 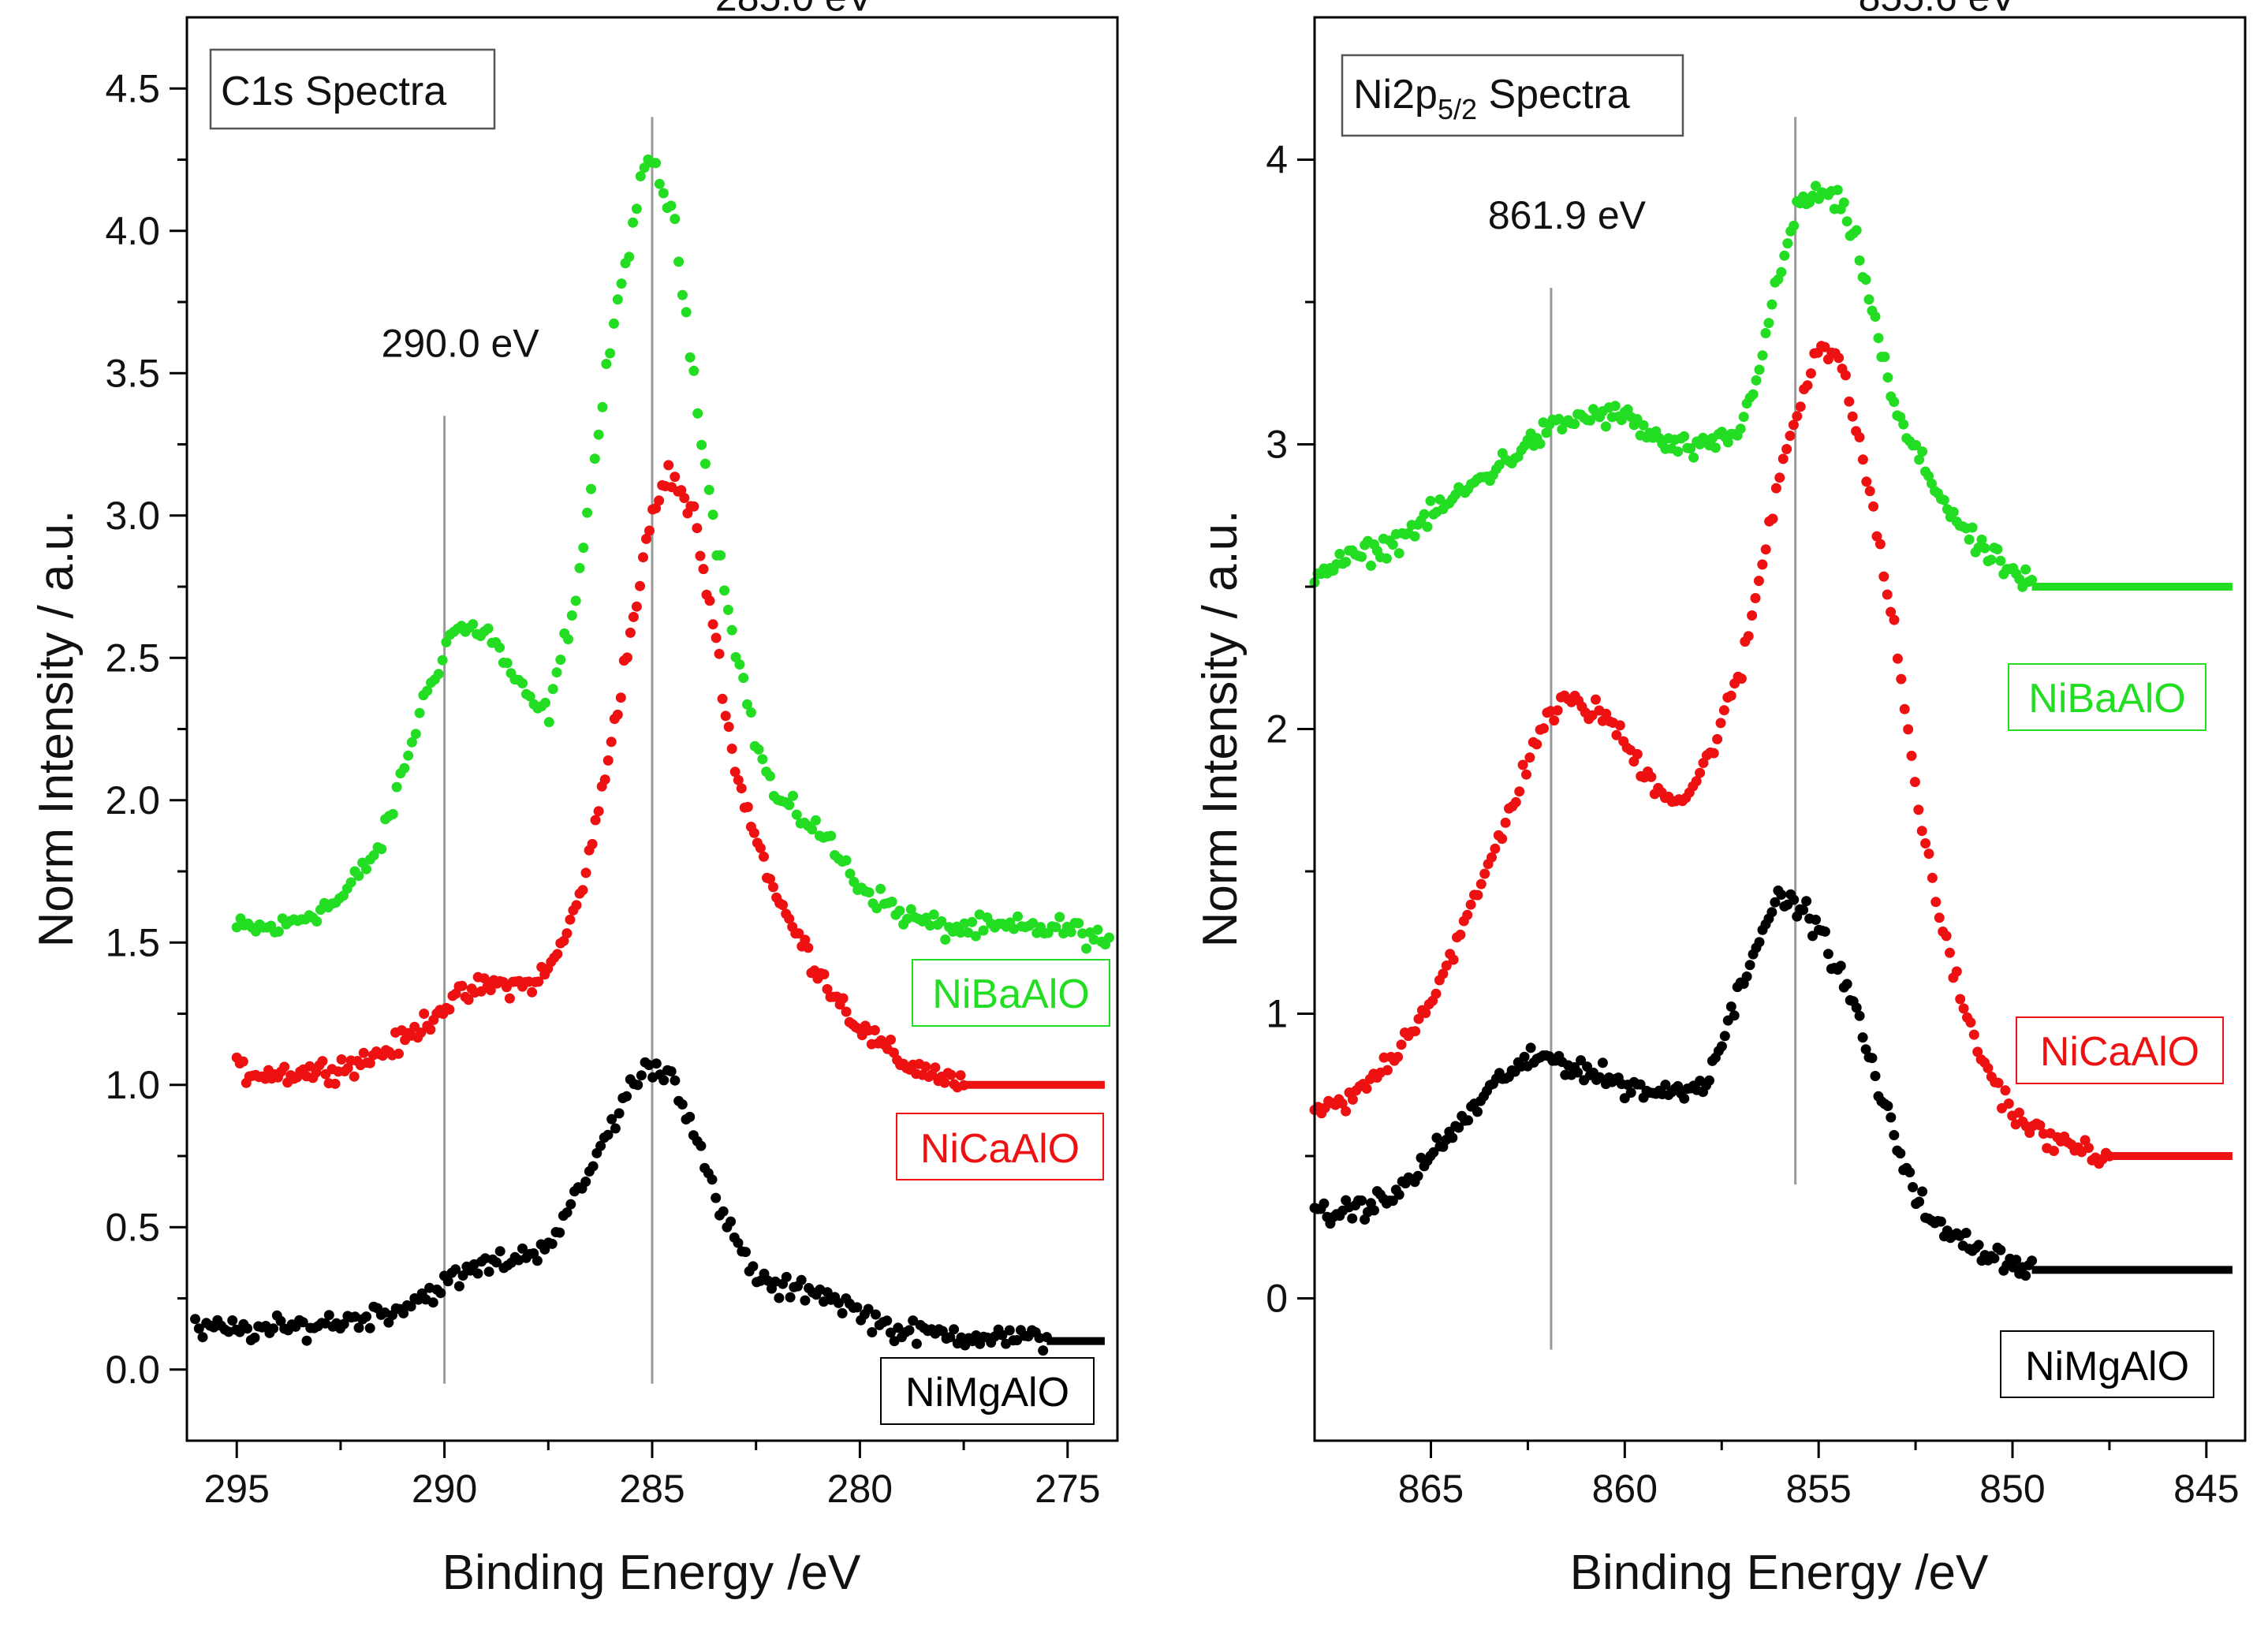 What do you see at coordinates (132, 1227) in the screenshot?
I see `c1s-y-tick-label: 0.5` at bounding box center [132, 1227].